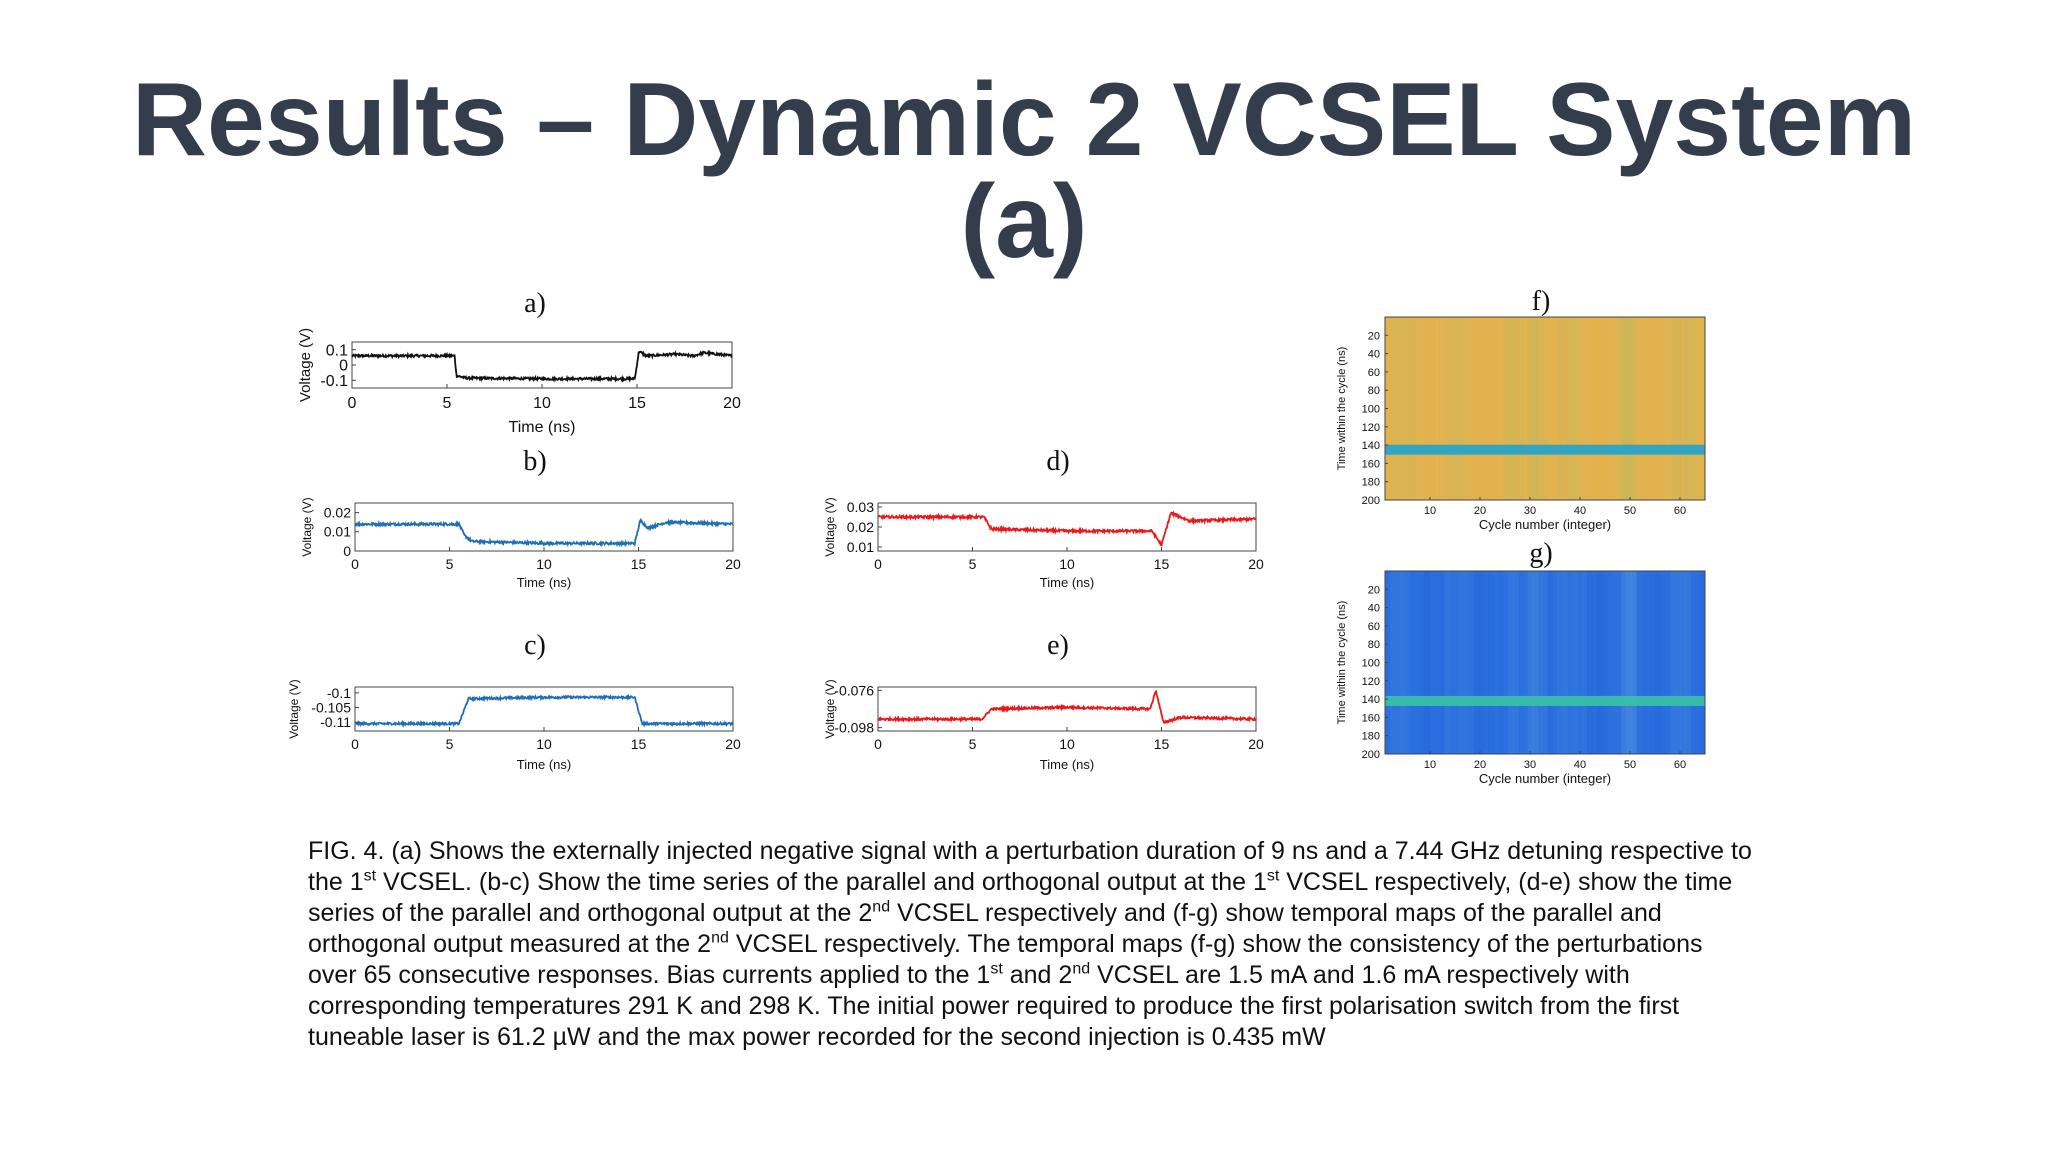  What do you see at coordinates (1371, 483) in the screenshot?
I see `y-tick-label: 180` at bounding box center [1371, 483].